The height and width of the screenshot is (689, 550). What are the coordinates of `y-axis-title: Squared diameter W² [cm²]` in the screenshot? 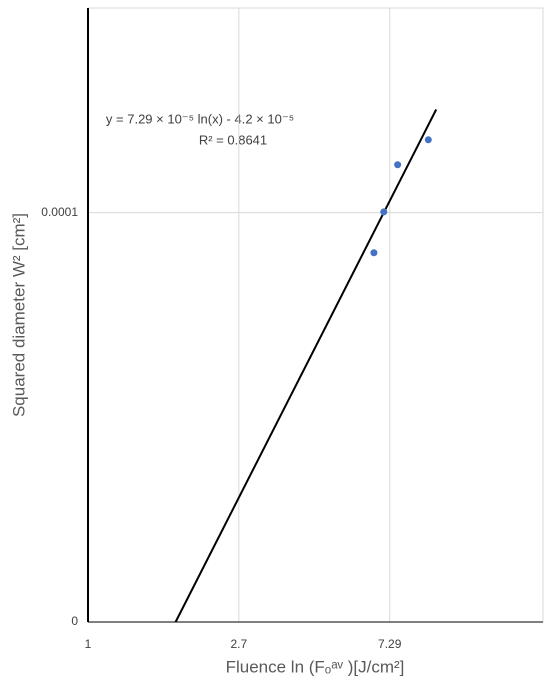 It's located at (18, 315).